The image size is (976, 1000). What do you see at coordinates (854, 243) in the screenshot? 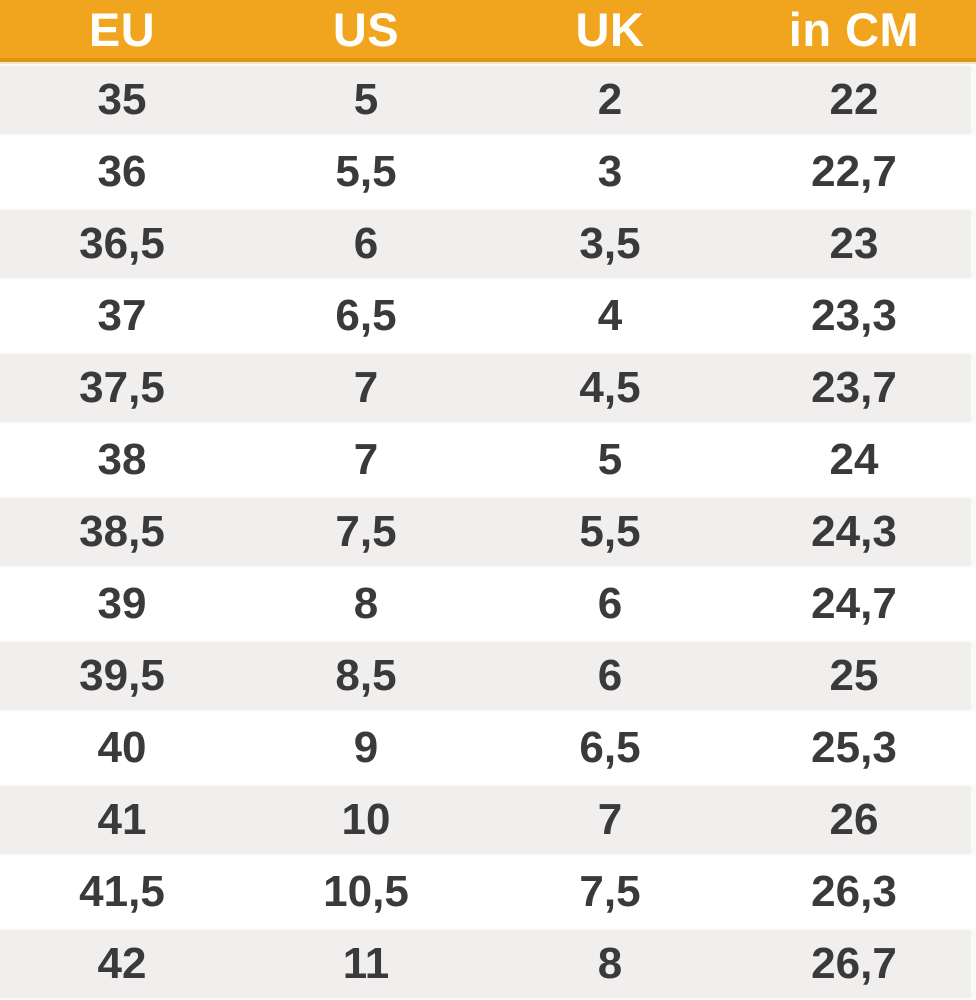
I see `cell-cm: 23` at bounding box center [854, 243].